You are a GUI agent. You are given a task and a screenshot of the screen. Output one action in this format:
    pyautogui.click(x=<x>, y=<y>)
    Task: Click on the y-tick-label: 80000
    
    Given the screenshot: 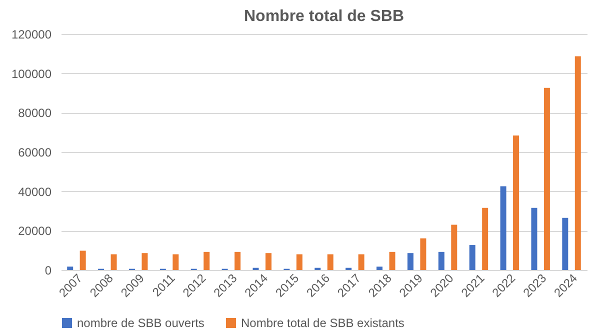 What is the action you would take?
    pyautogui.click(x=35, y=113)
    